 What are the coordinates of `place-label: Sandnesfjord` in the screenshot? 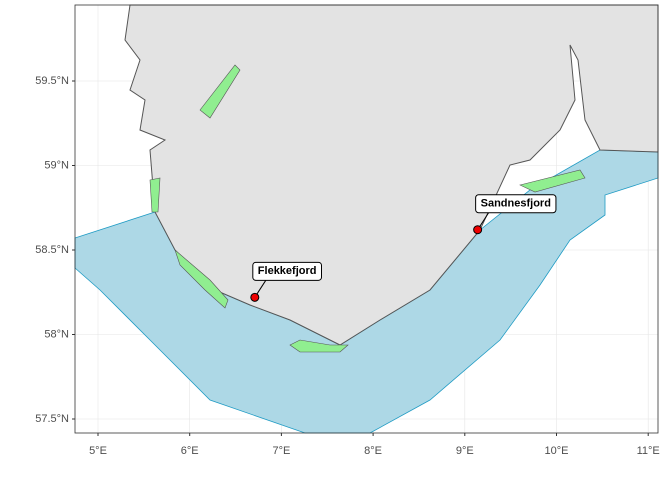 It's located at (516, 204).